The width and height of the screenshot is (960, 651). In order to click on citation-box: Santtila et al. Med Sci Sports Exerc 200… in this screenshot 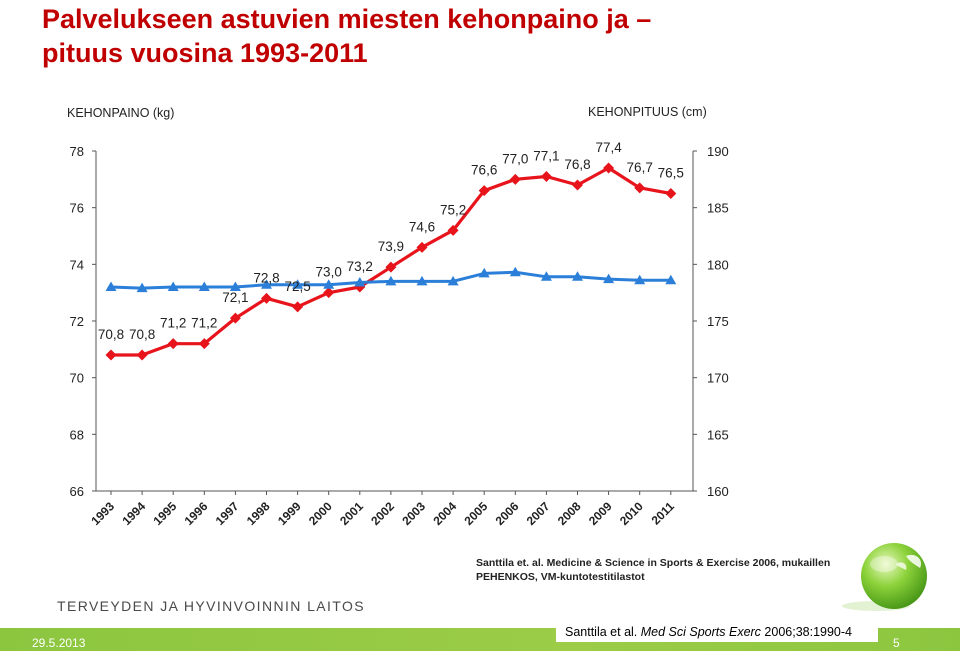, I will do `click(717, 632)`.